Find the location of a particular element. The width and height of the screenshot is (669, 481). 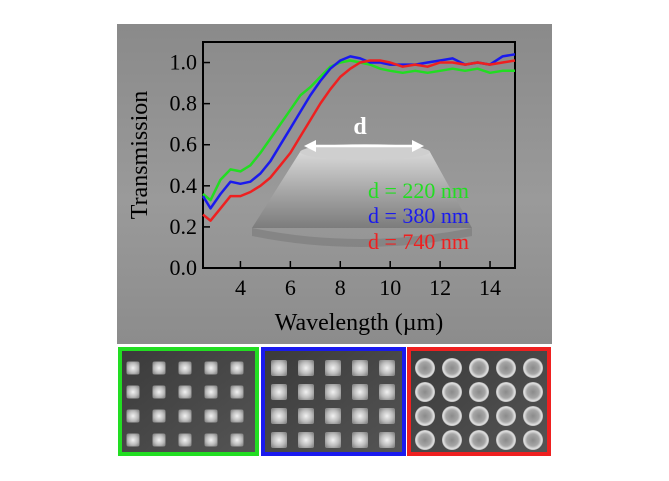

y-tick-label: 0.4 is located at coordinates (184, 185).